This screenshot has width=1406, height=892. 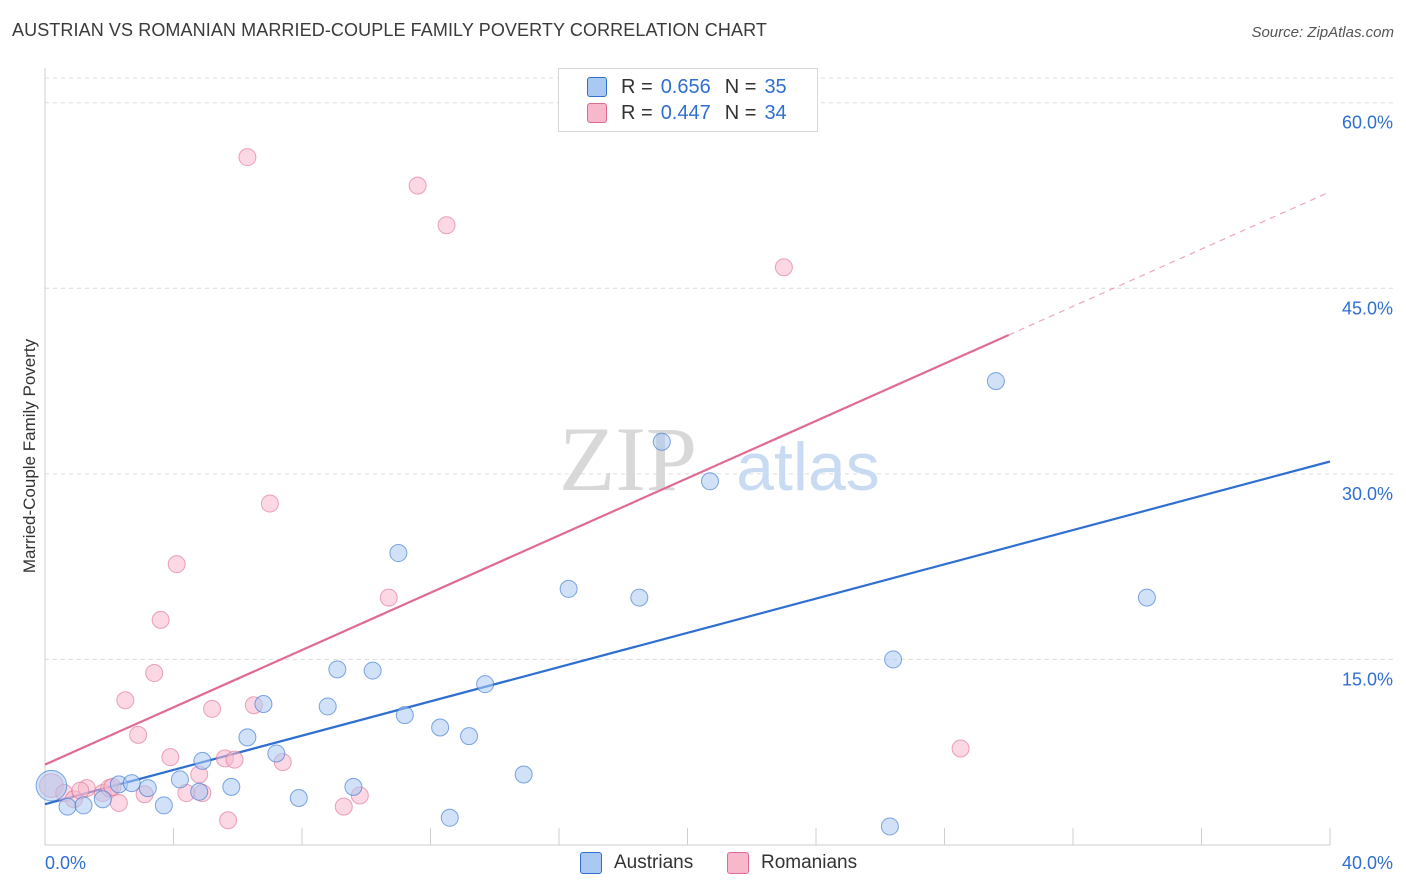 I want to click on austrians-legend-swatch, so click(x=591, y=863).